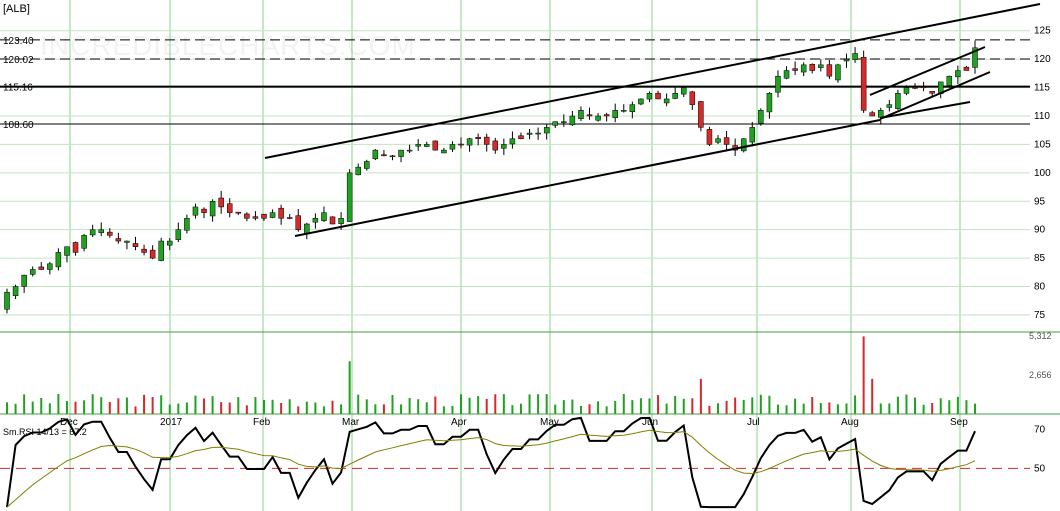 Image resolution: width=1060 pixels, height=511 pixels. What do you see at coordinates (850, 422) in the screenshot?
I see `month-label: Aug` at bounding box center [850, 422].